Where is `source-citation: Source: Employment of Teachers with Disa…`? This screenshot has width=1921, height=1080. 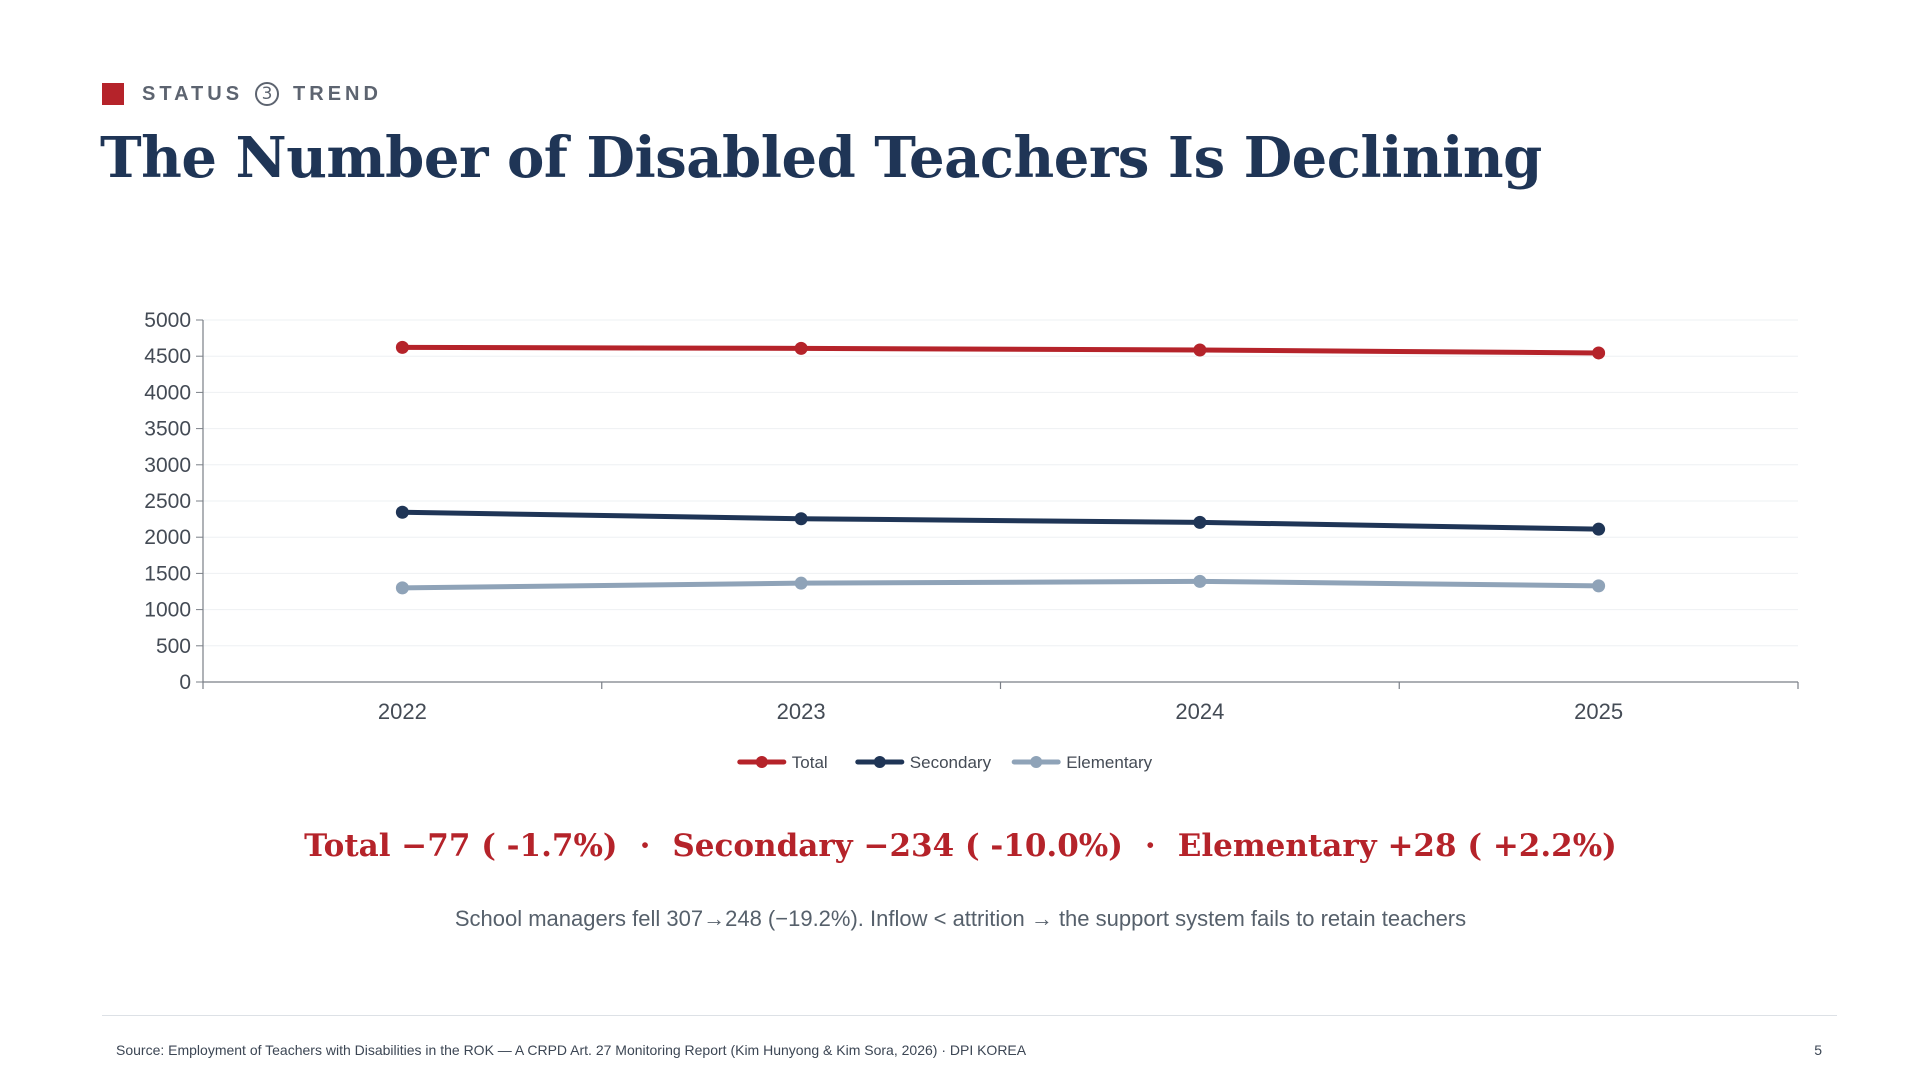
source-citation: Source: Employment of Teachers with Disa… is located at coordinates (571, 1050).